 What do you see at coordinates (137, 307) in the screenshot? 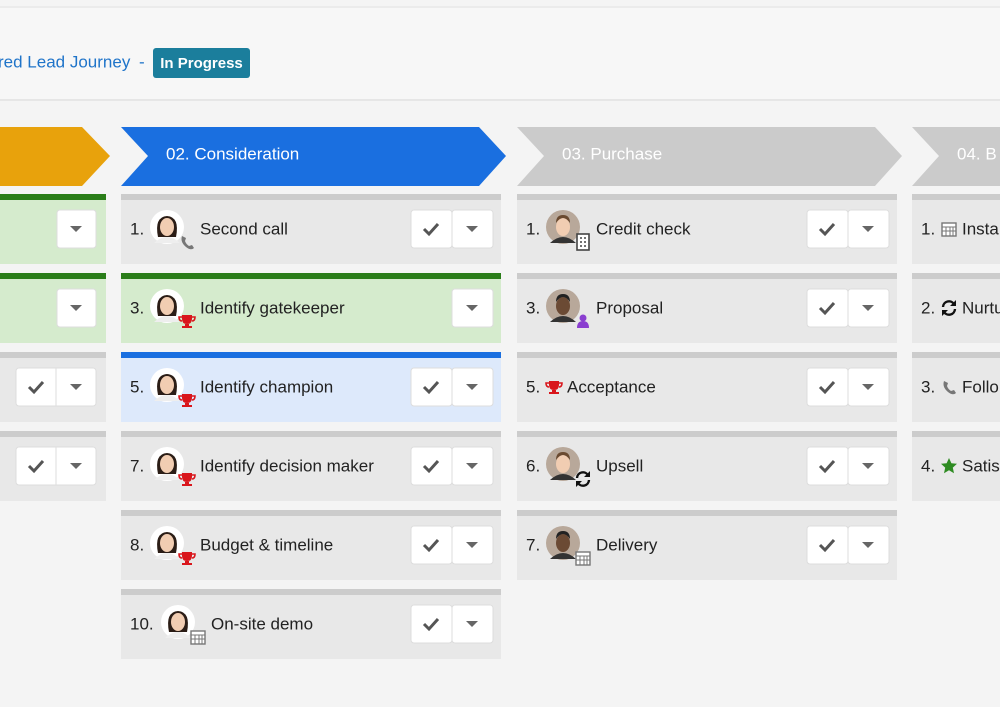
I see `card-number: 3.` at bounding box center [137, 307].